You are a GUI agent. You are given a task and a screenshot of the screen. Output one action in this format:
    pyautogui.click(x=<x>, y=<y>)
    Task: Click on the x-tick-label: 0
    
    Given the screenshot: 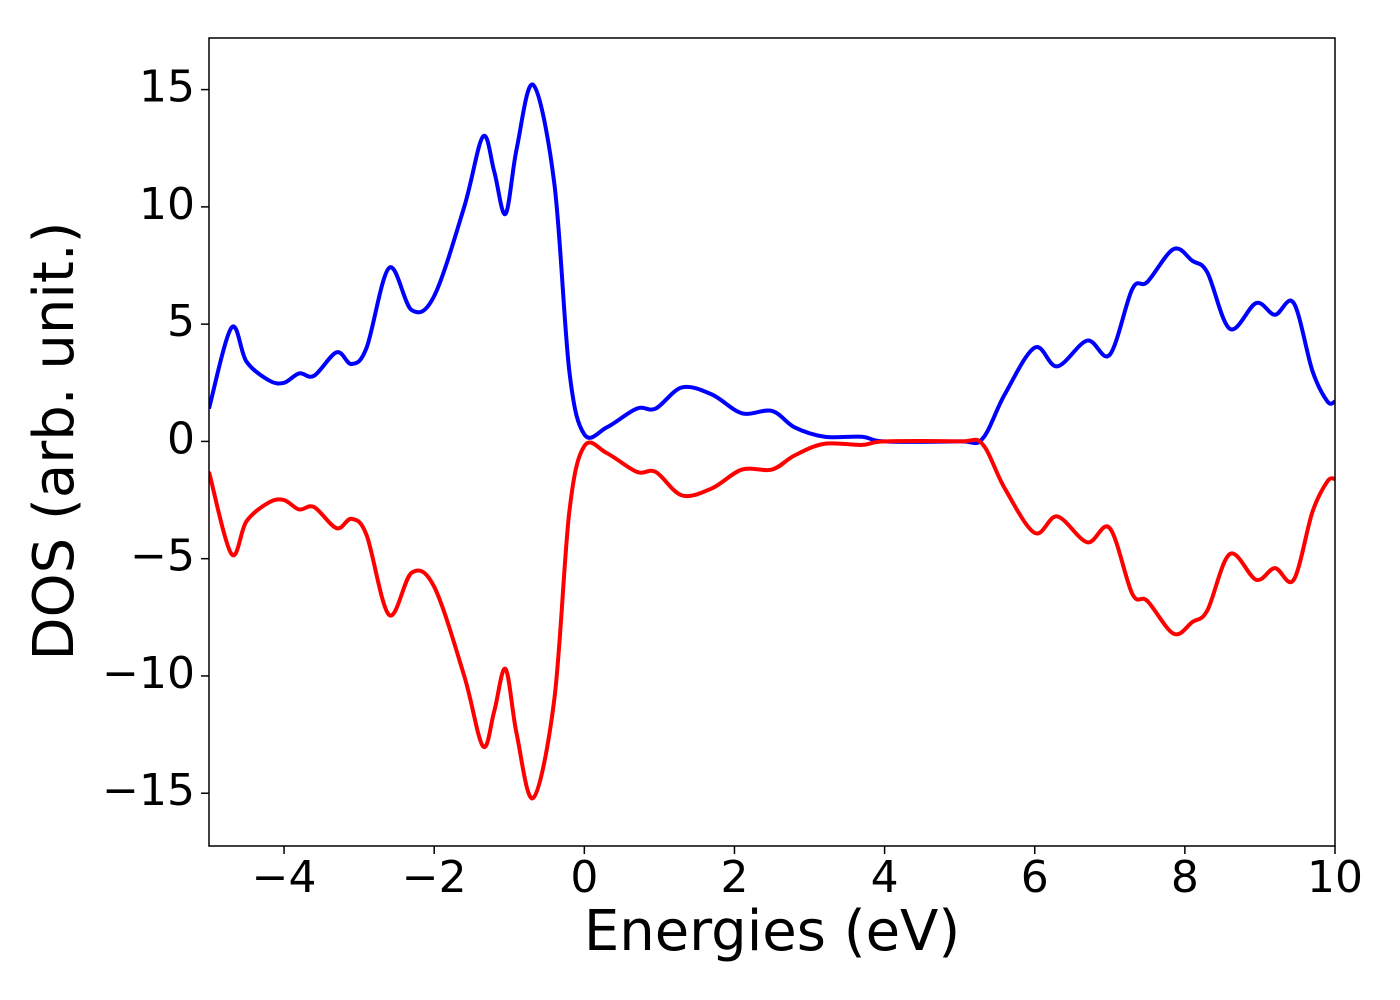 What is the action you would take?
    pyautogui.click(x=584, y=877)
    